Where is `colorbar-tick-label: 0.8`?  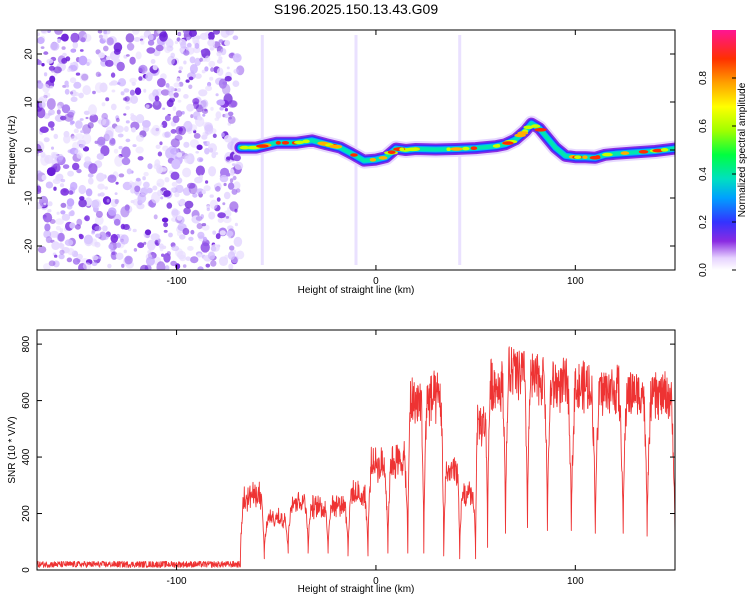 colorbar-tick-label: 0.8 is located at coordinates (703, 78).